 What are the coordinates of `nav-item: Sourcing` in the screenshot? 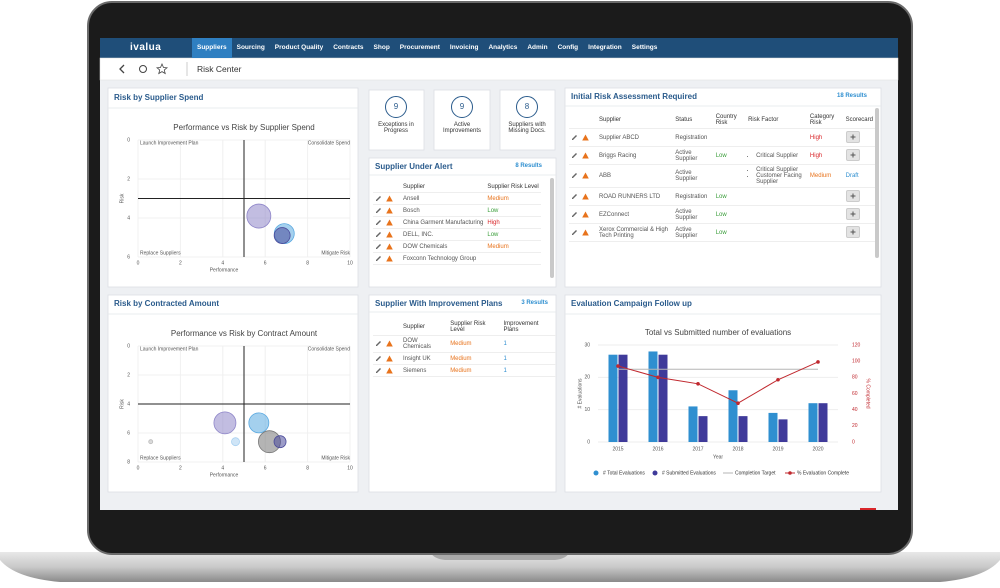 It's located at (250, 47).